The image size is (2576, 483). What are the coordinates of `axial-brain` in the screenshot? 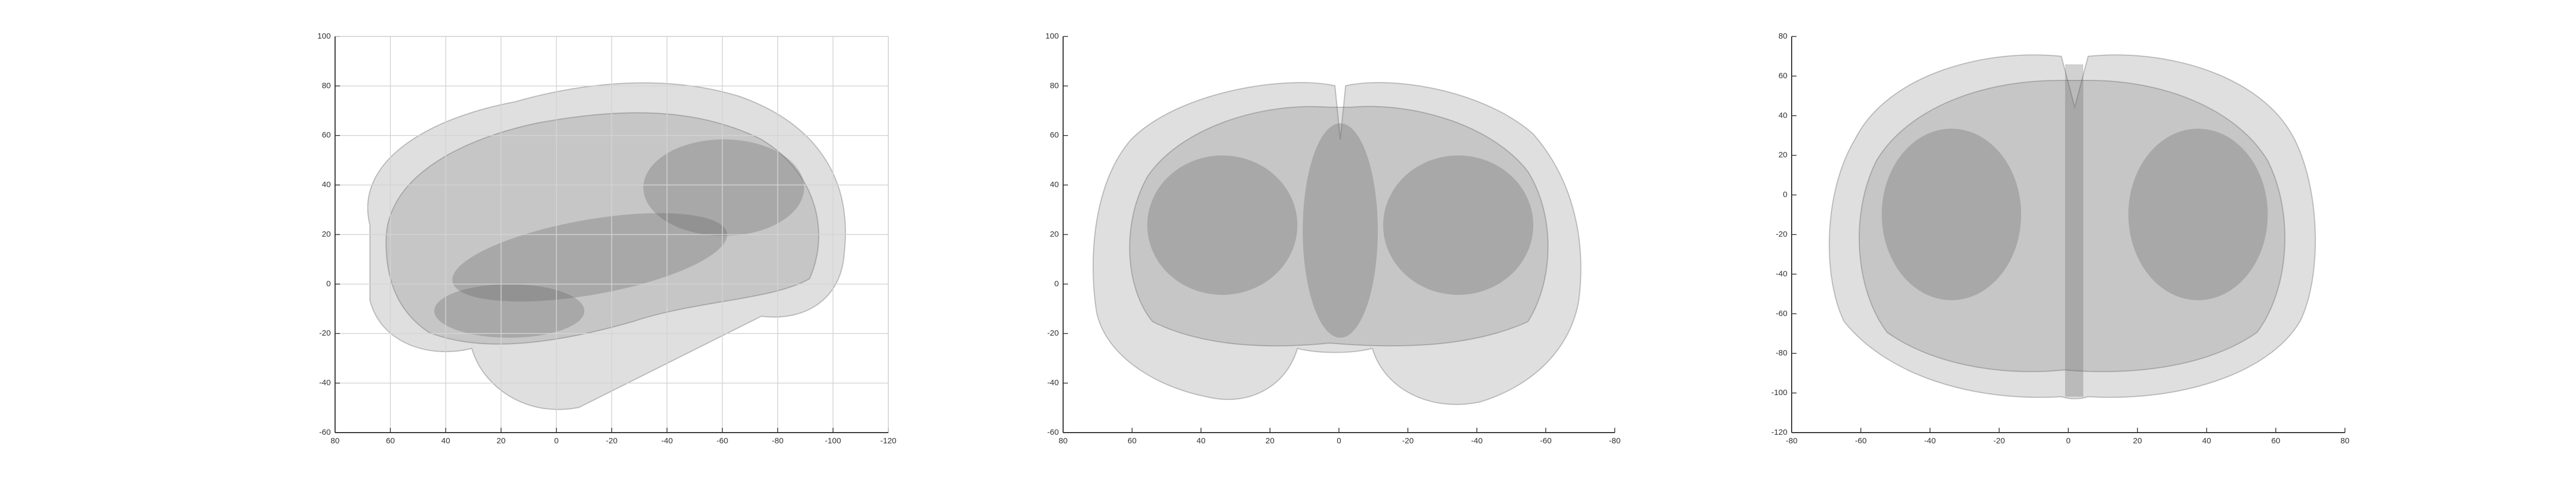 It's located at (2072, 226).